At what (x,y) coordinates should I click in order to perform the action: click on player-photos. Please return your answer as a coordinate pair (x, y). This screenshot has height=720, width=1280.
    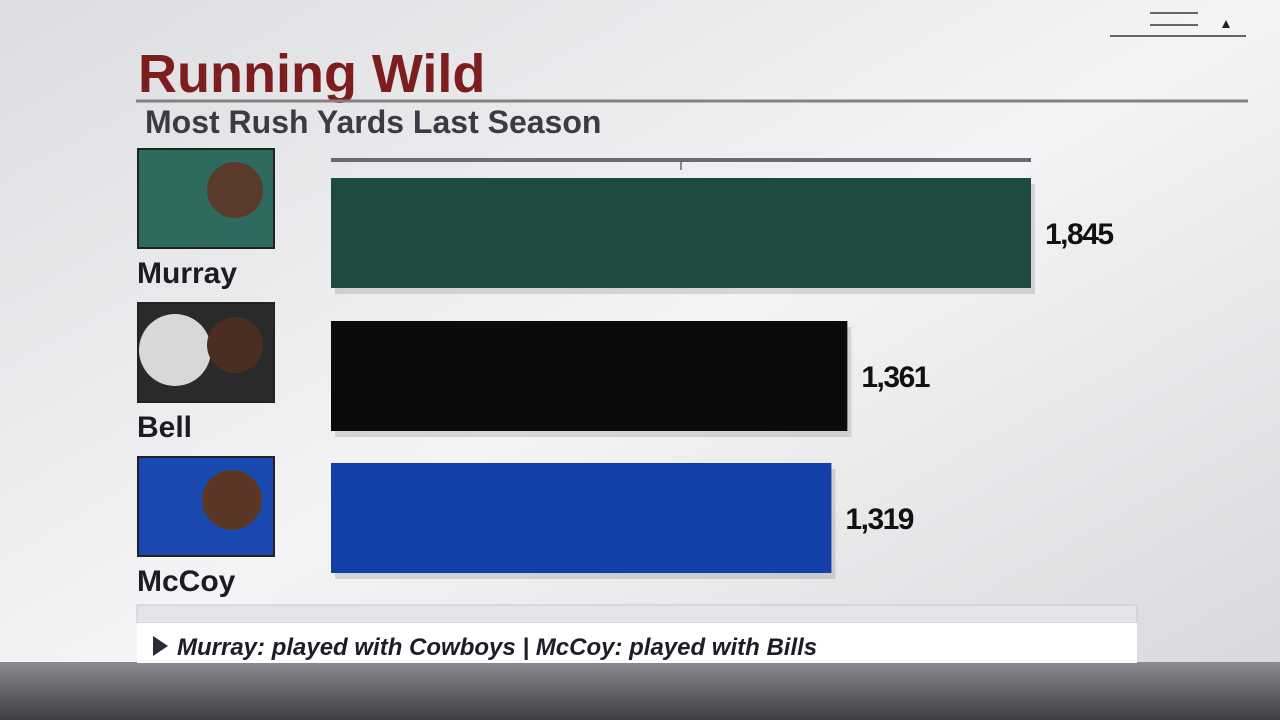
    Looking at the image, I should click on (206, 352).